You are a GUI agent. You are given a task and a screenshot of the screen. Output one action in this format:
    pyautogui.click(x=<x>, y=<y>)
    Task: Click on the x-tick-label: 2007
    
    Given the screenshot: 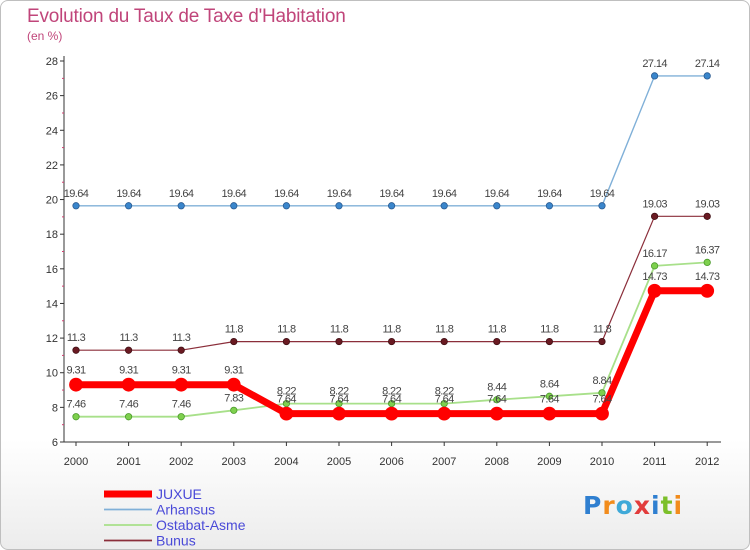 What is the action you would take?
    pyautogui.click(x=444, y=462)
    